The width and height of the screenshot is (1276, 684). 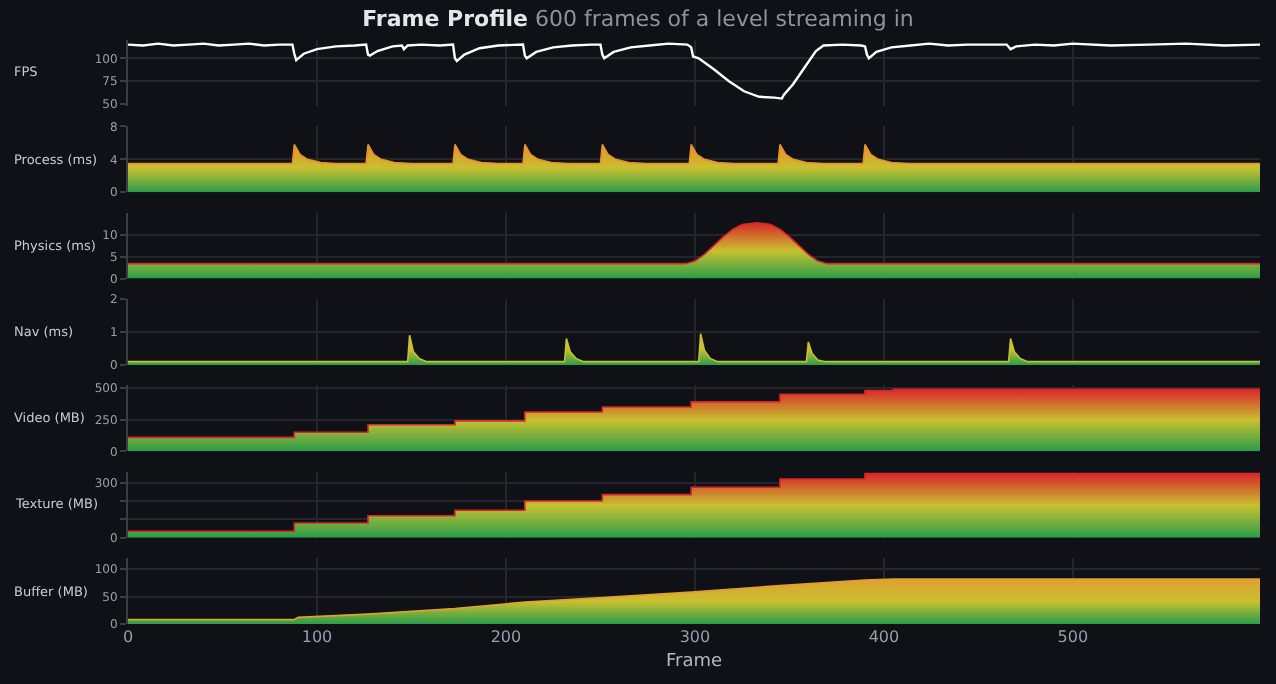 I want to click on x-tick-label: 0, so click(x=128, y=637).